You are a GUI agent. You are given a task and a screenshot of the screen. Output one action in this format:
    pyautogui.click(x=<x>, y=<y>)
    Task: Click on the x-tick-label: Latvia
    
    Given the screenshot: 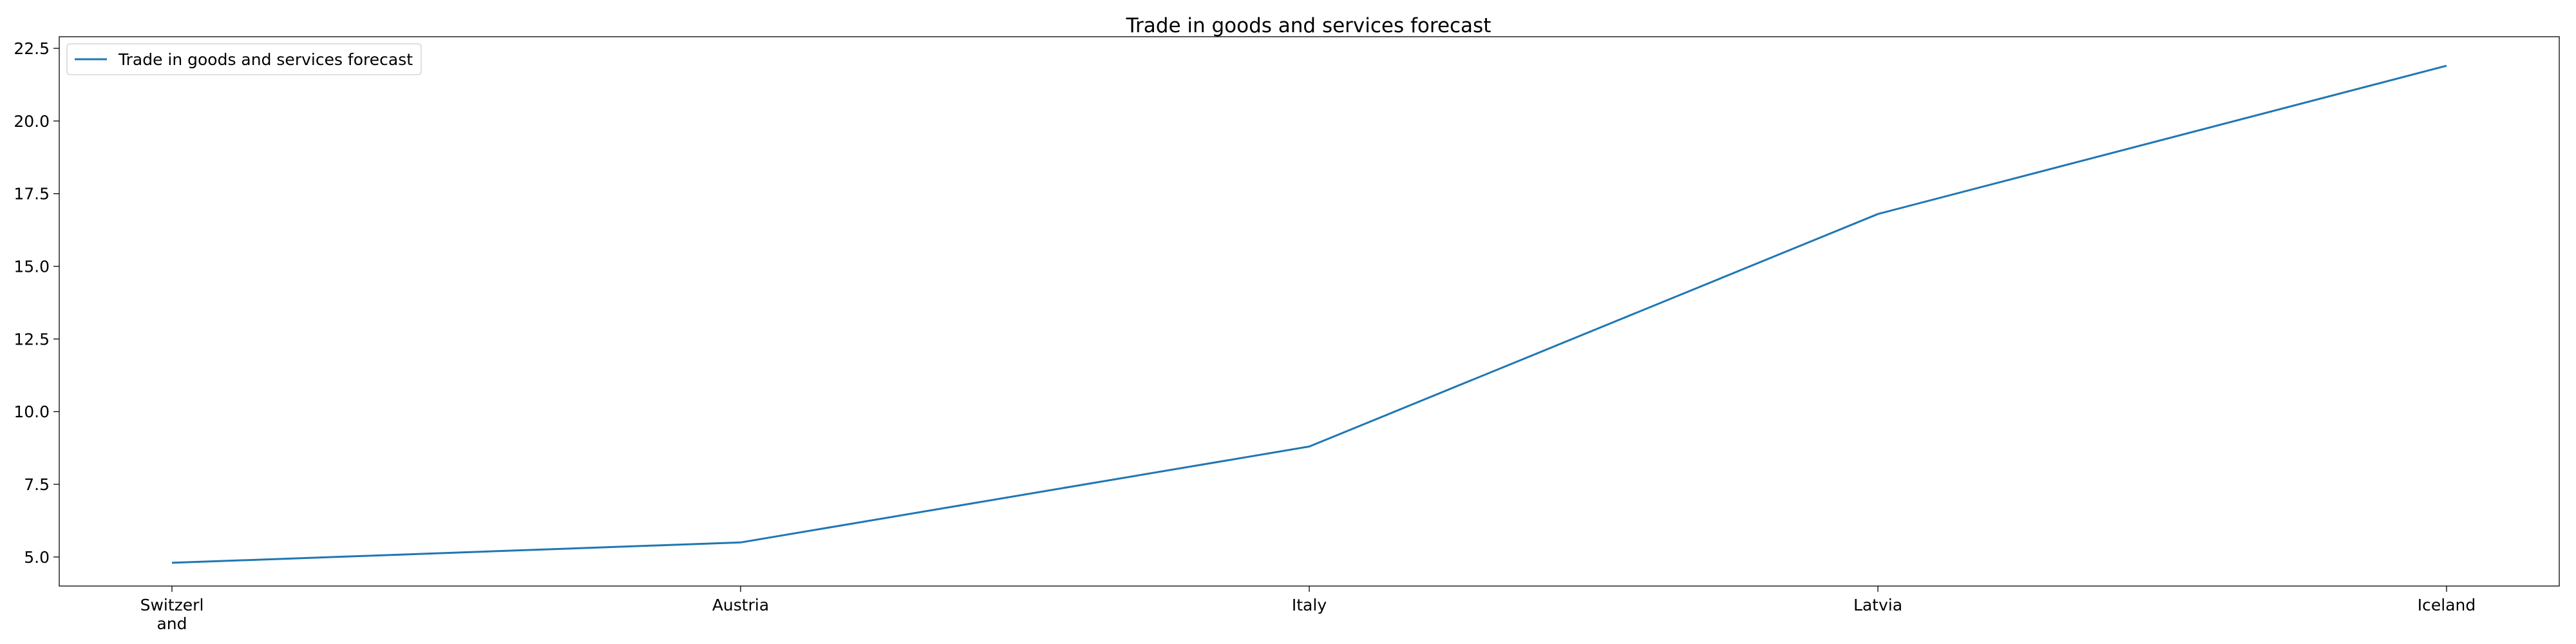 What is the action you would take?
    pyautogui.click(x=1878, y=605)
    